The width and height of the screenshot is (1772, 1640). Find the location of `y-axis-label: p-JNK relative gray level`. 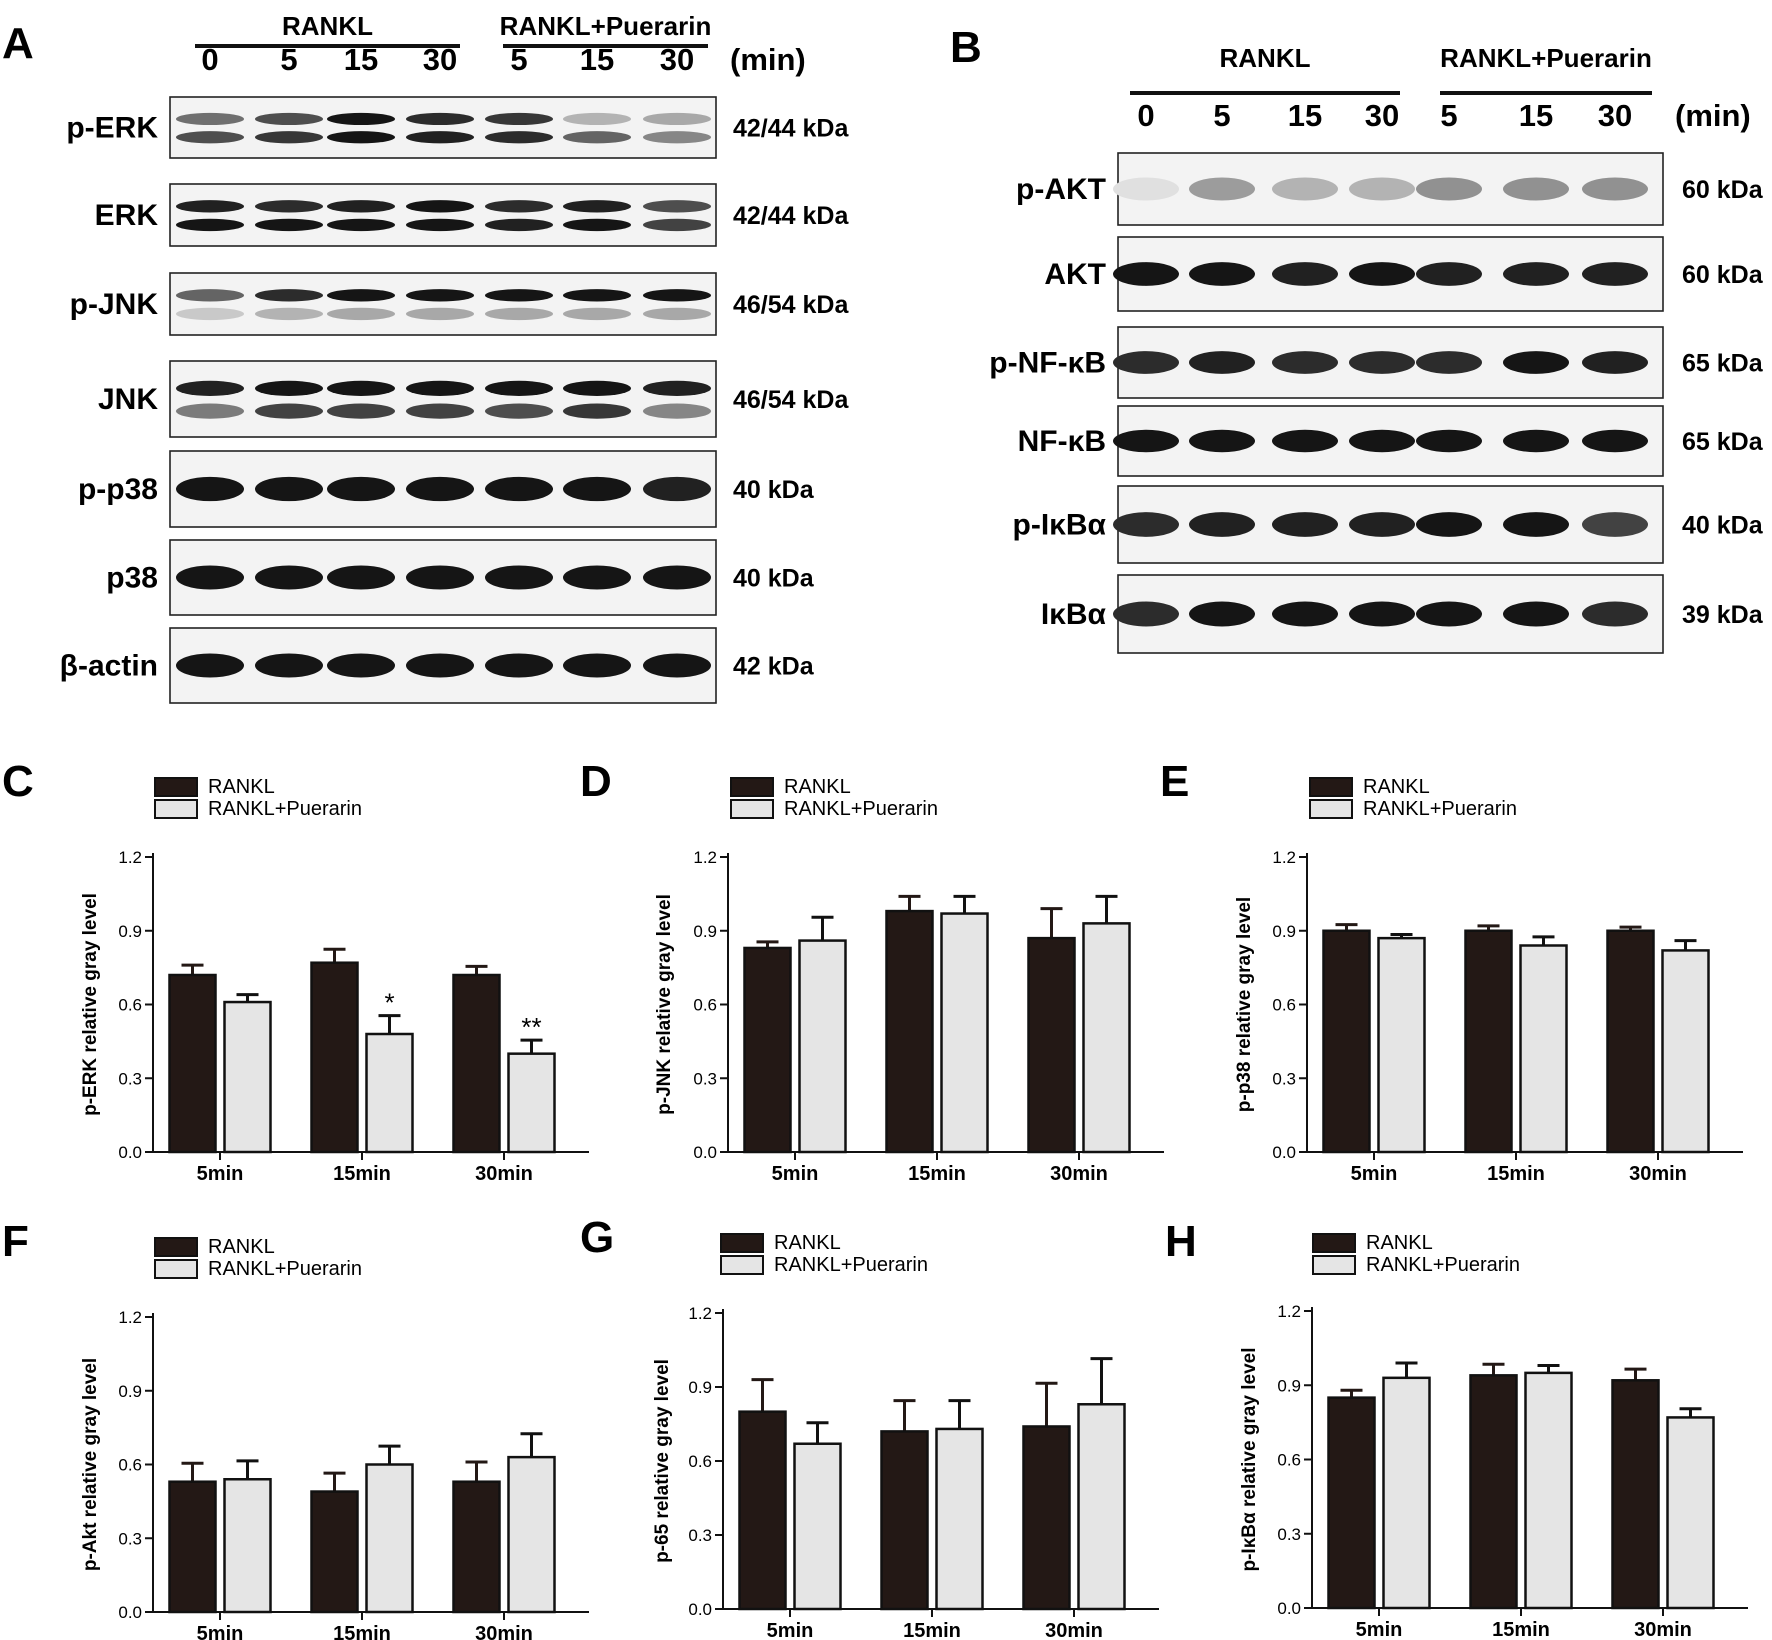

y-axis-label: p-JNK relative gray level is located at coordinates (664, 1004).